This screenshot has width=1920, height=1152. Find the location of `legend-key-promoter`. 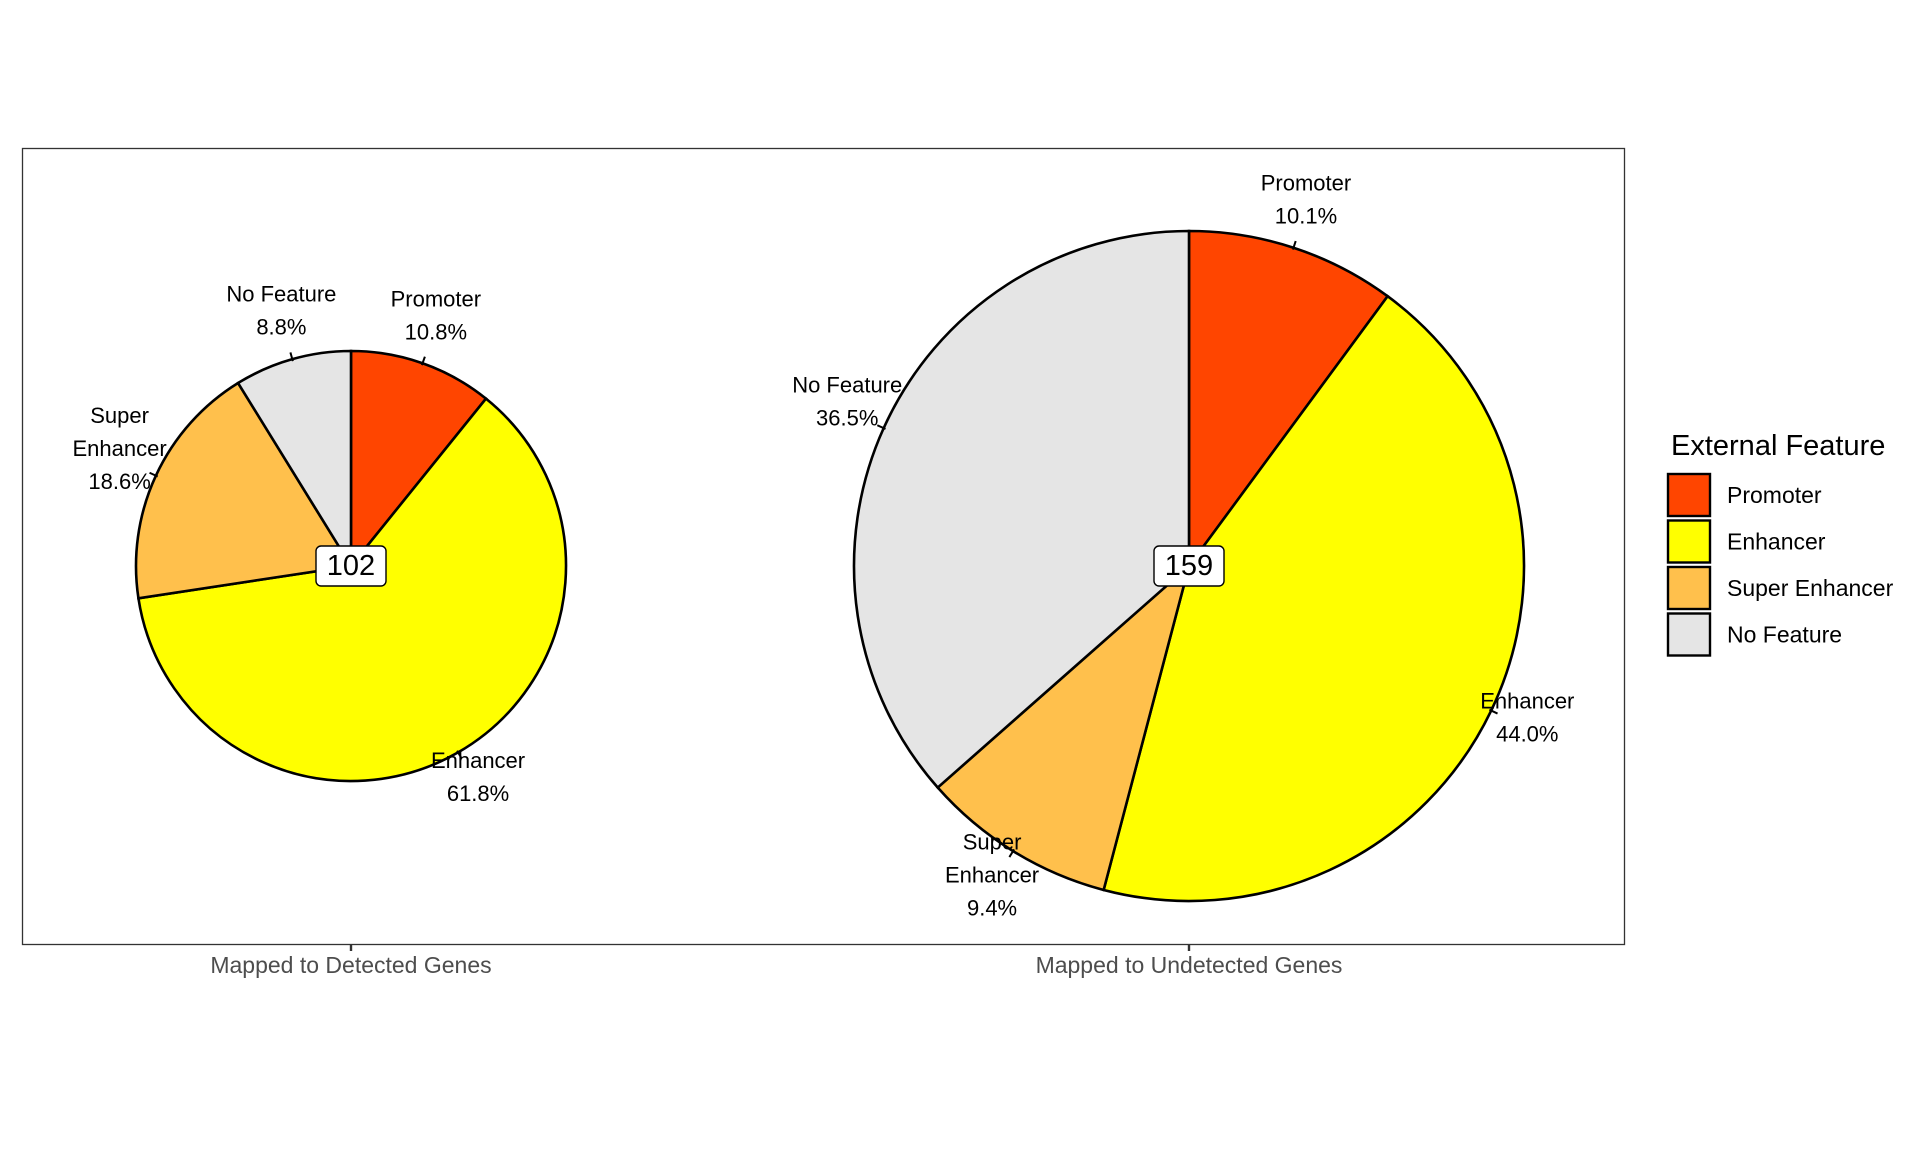

legend-key-promoter is located at coordinates (1689, 495).